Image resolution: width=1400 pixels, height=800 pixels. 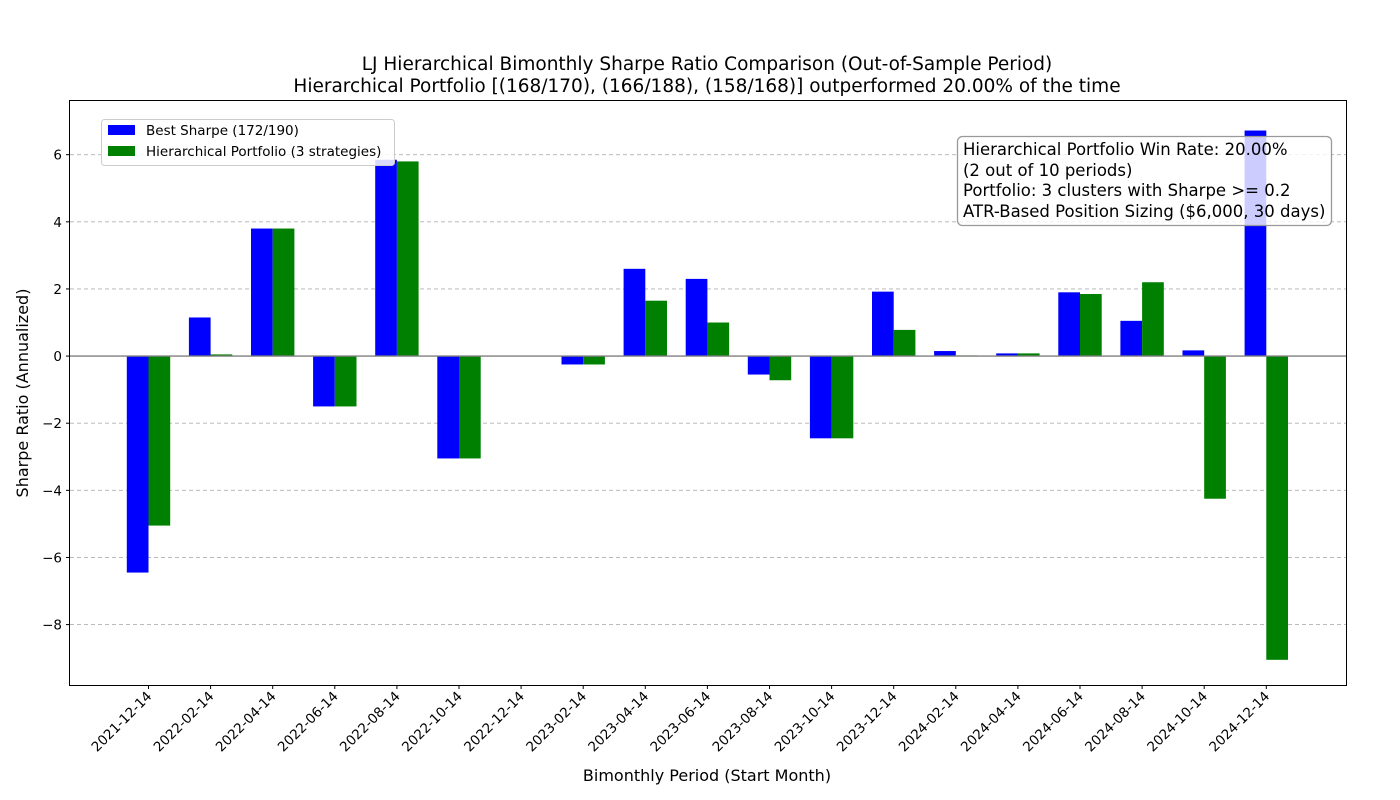 What do you see at coordinates (121, 151) in the screenshot?
I see `legend-swatch-hierarchical` at bounding box center [121, 151].